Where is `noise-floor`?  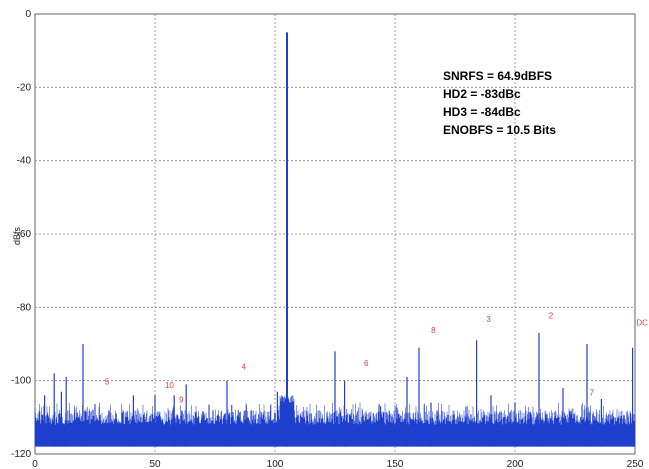 noise-floor is located at coordinates (335, 421).